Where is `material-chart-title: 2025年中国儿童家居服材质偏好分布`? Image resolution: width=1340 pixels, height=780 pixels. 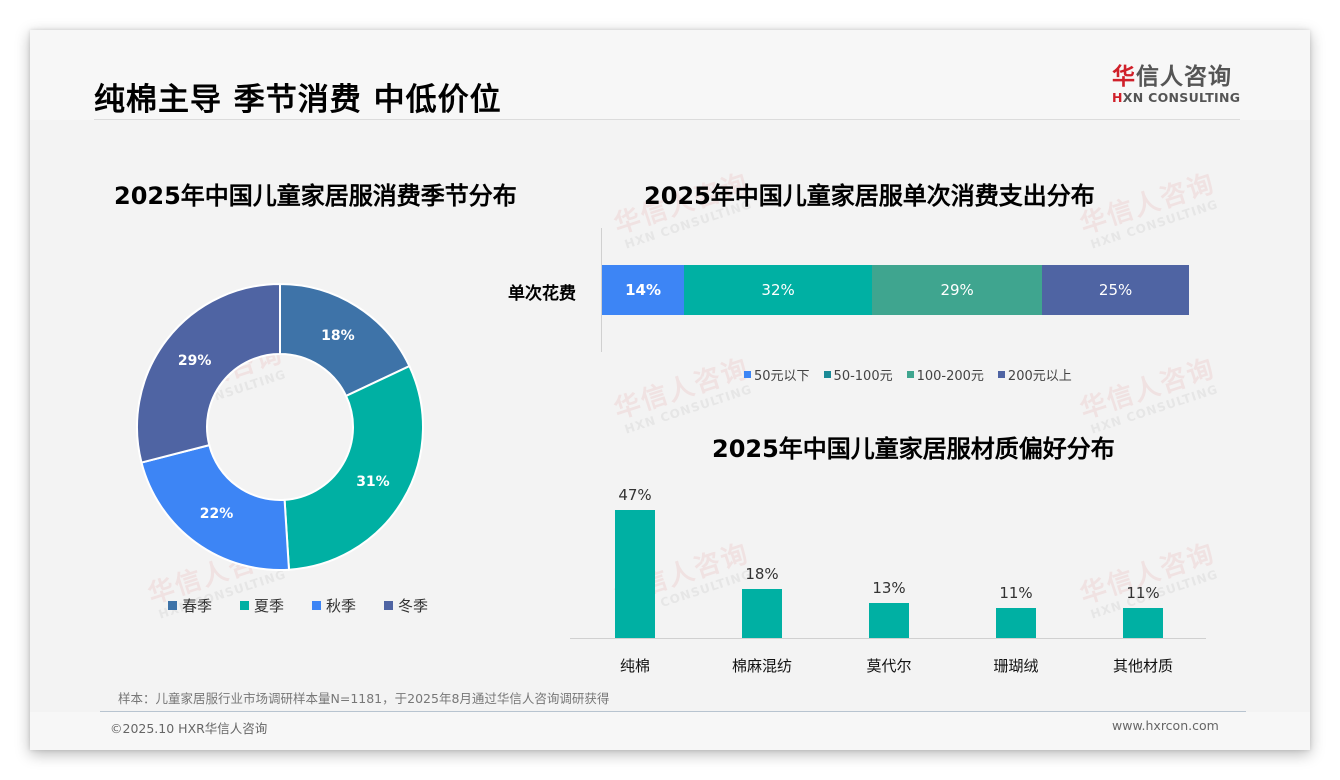 material-chart-title: 2025年中国儿童家居服材质偏好分布 is located at coordinates (913, 449).